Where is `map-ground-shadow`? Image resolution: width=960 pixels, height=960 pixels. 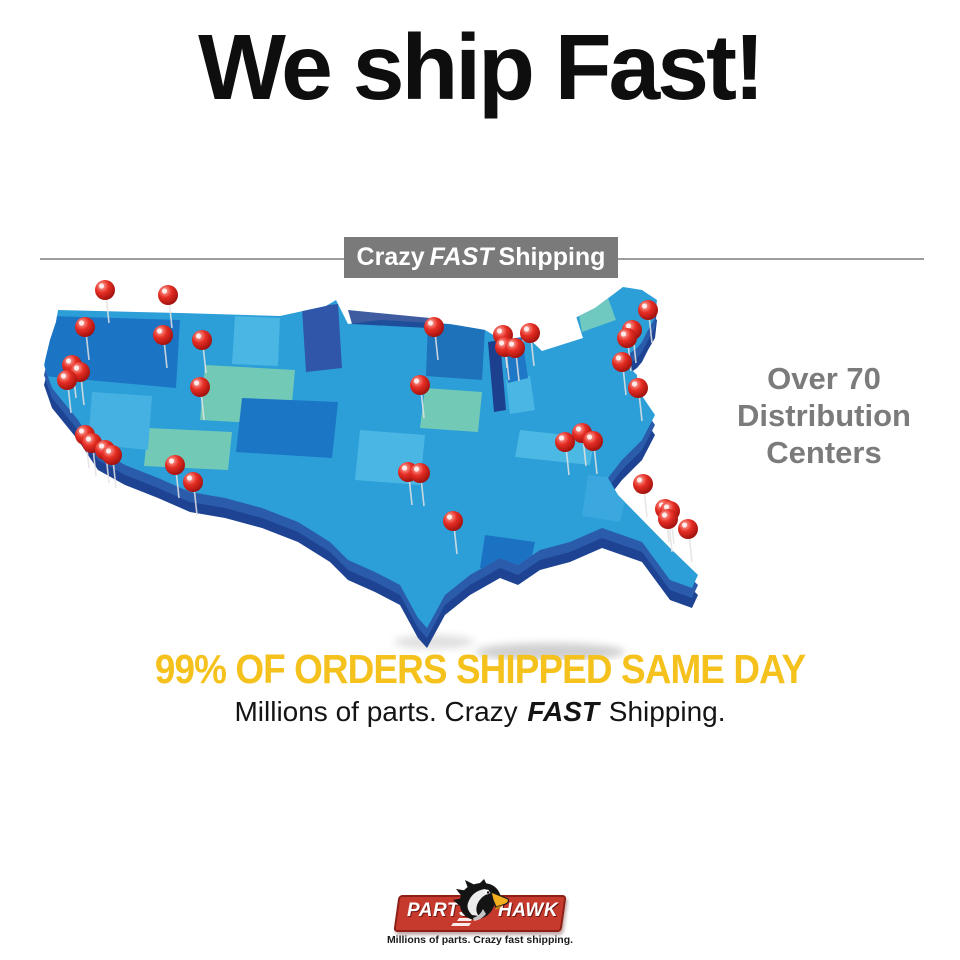
map-ground-shadow is located at coordinates (509, 648).